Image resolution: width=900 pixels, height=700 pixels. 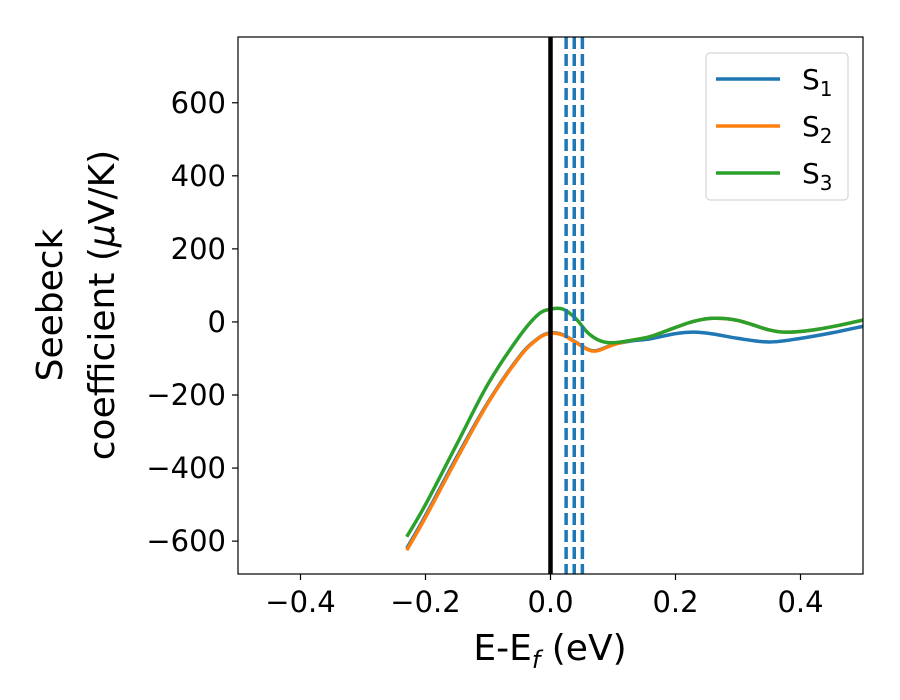 I want to click on x-axis-ticks: −0.4 −0.2 0.0 0.2 0.4, so click(x=544, y=596).